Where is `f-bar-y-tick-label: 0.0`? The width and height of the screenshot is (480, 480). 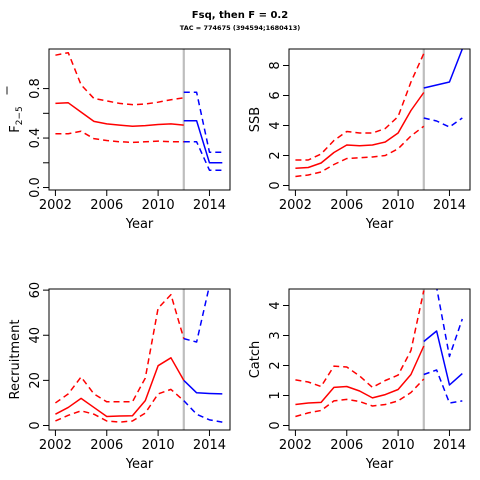
f-bar-y-tick-label: 0.0 is located at coordinates (35, 187).